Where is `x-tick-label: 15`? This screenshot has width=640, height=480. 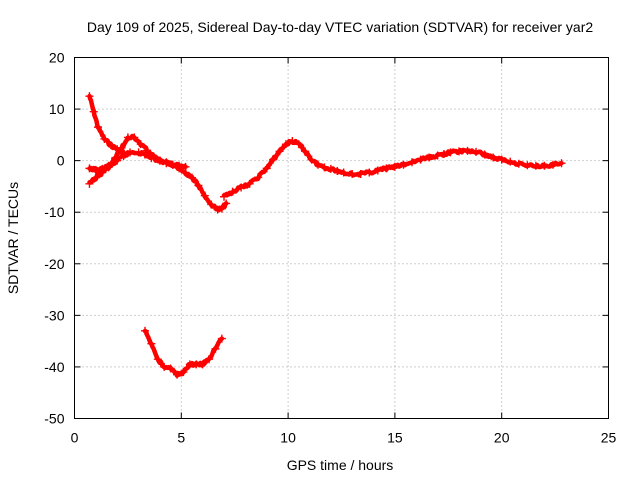 x-tick-label: 15 is located at coordinates (395, 438).